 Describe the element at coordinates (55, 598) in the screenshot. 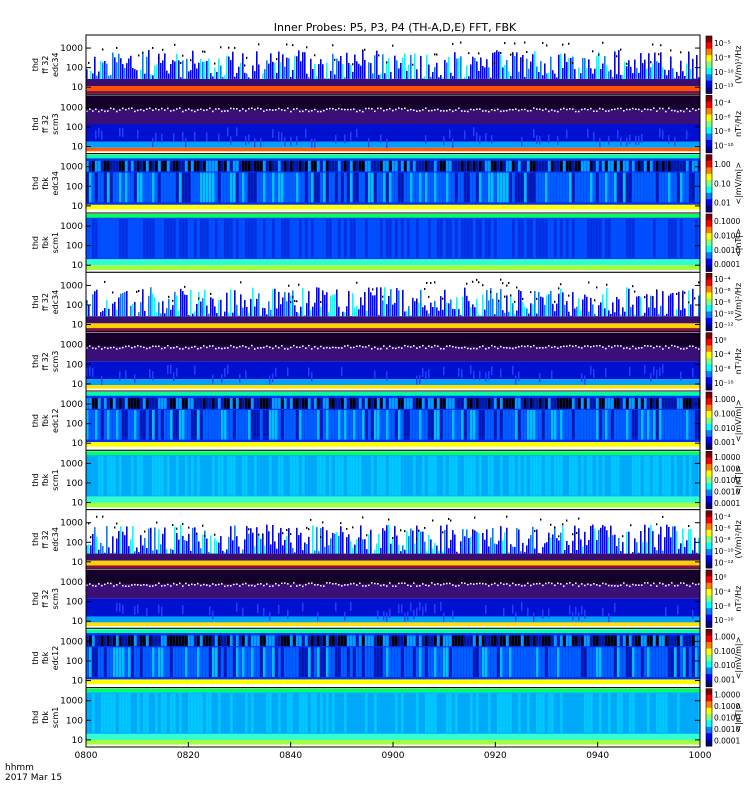

I see `panel-label: scm3` at that location.